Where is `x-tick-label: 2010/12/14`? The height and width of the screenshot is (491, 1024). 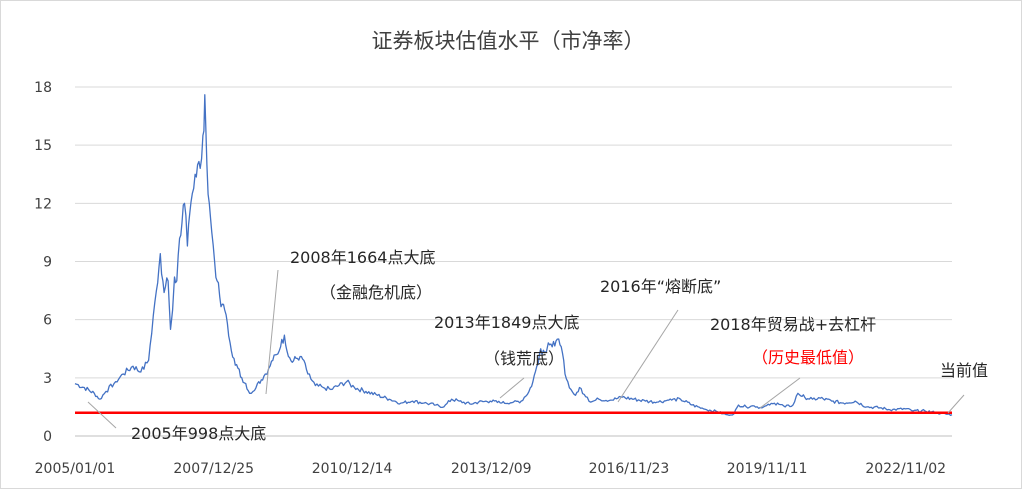
x-tick-label: 2010/12/14 is located at coordinates (352, 469).